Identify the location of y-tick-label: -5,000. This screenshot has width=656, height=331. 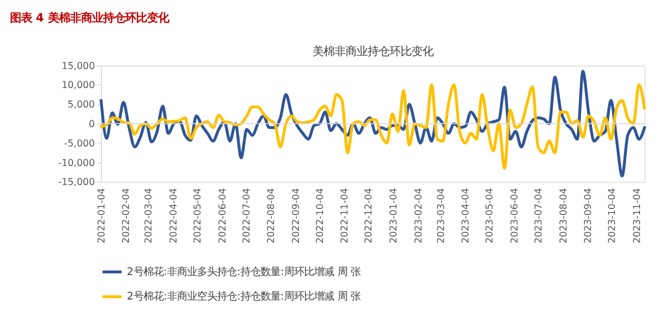
(79, 144).